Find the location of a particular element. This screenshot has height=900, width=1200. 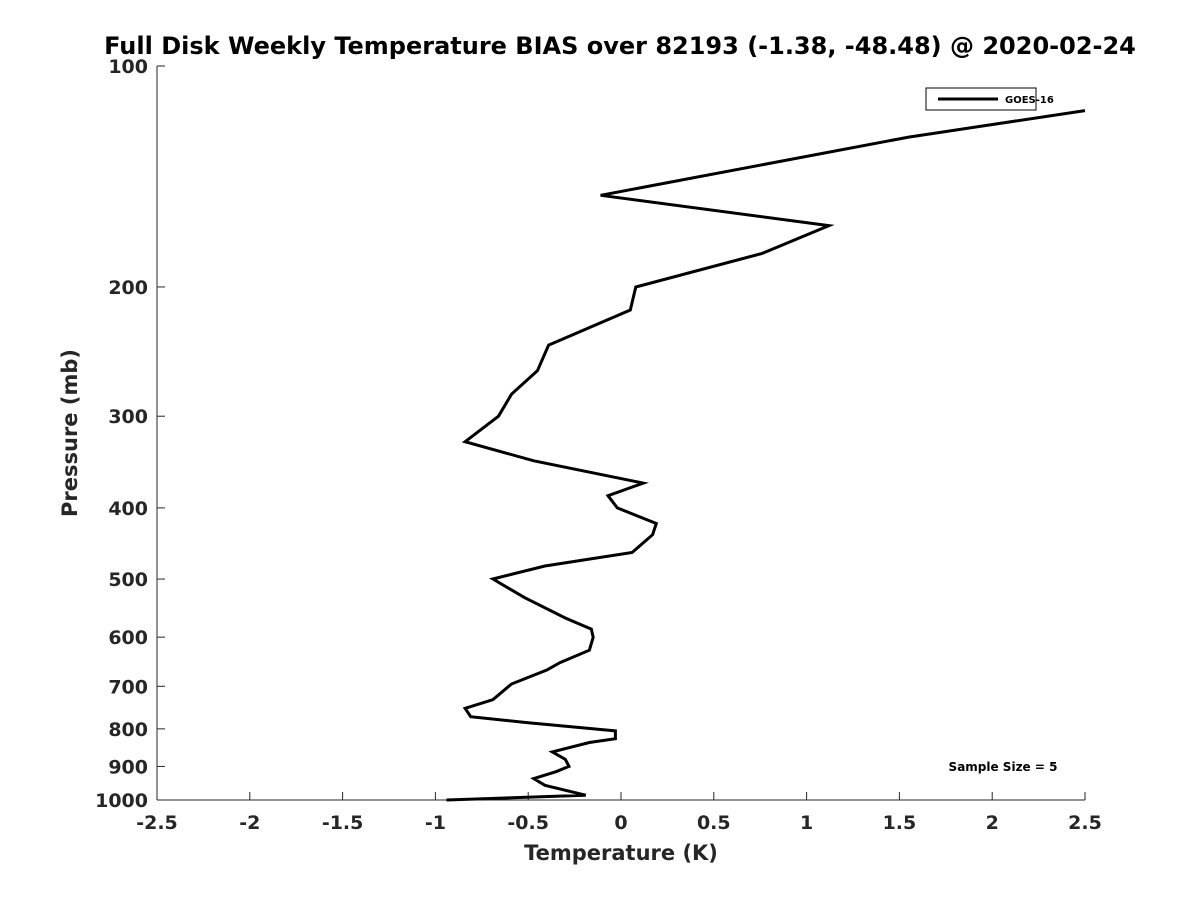

y-tick-label: 100 is located at coordinates (128, 67).